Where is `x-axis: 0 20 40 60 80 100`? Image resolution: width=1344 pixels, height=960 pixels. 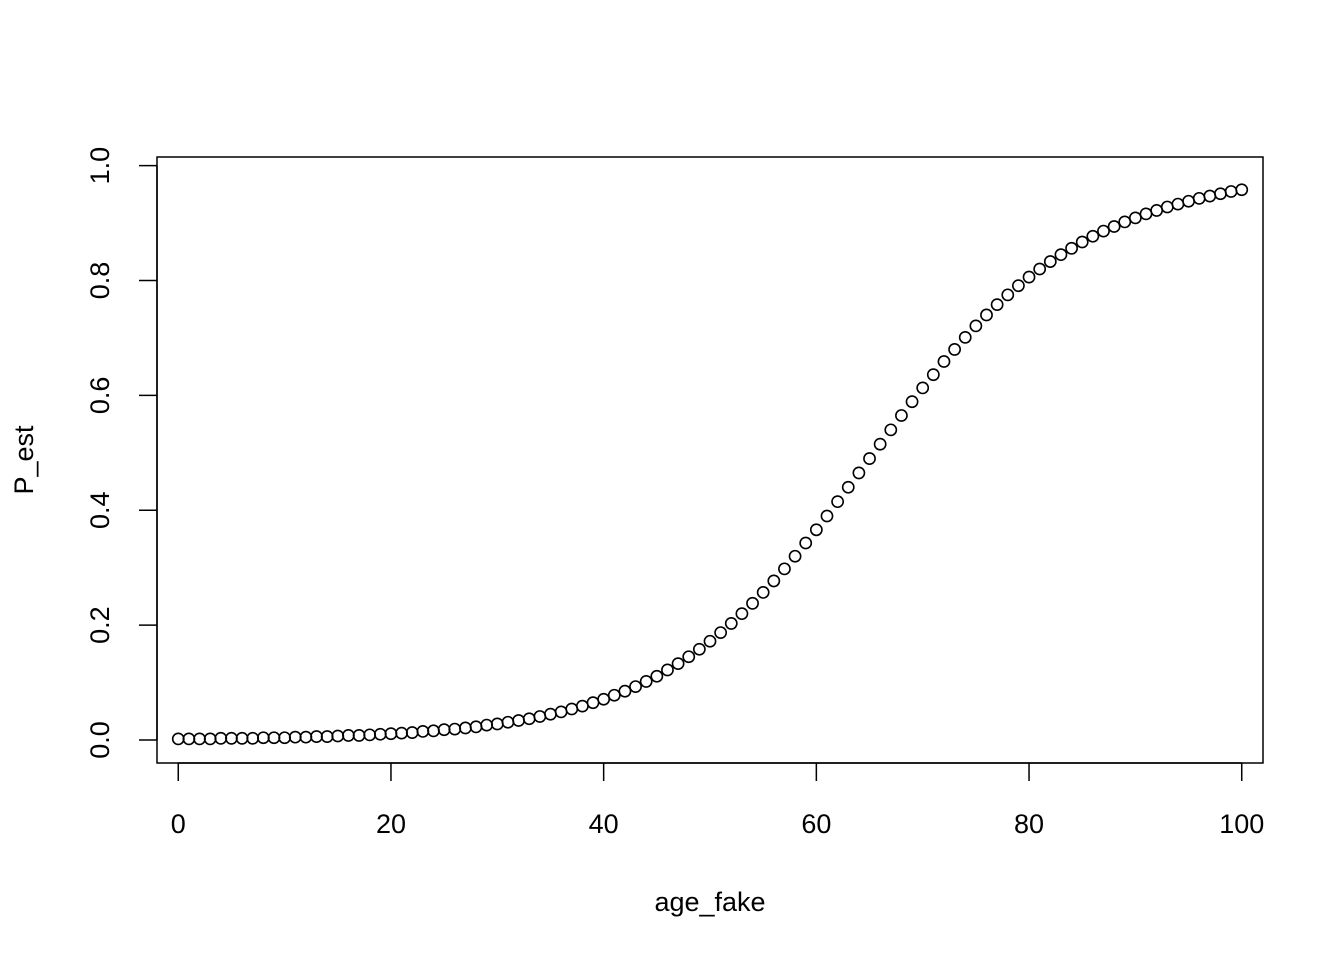
x-axis: 0 20 40 60 80 100 is located at coordinates (717, 800).